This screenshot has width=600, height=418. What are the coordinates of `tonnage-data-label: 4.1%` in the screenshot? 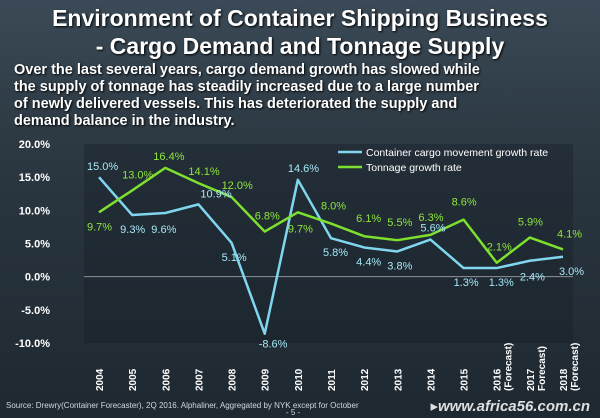 It's located at (569, 234).